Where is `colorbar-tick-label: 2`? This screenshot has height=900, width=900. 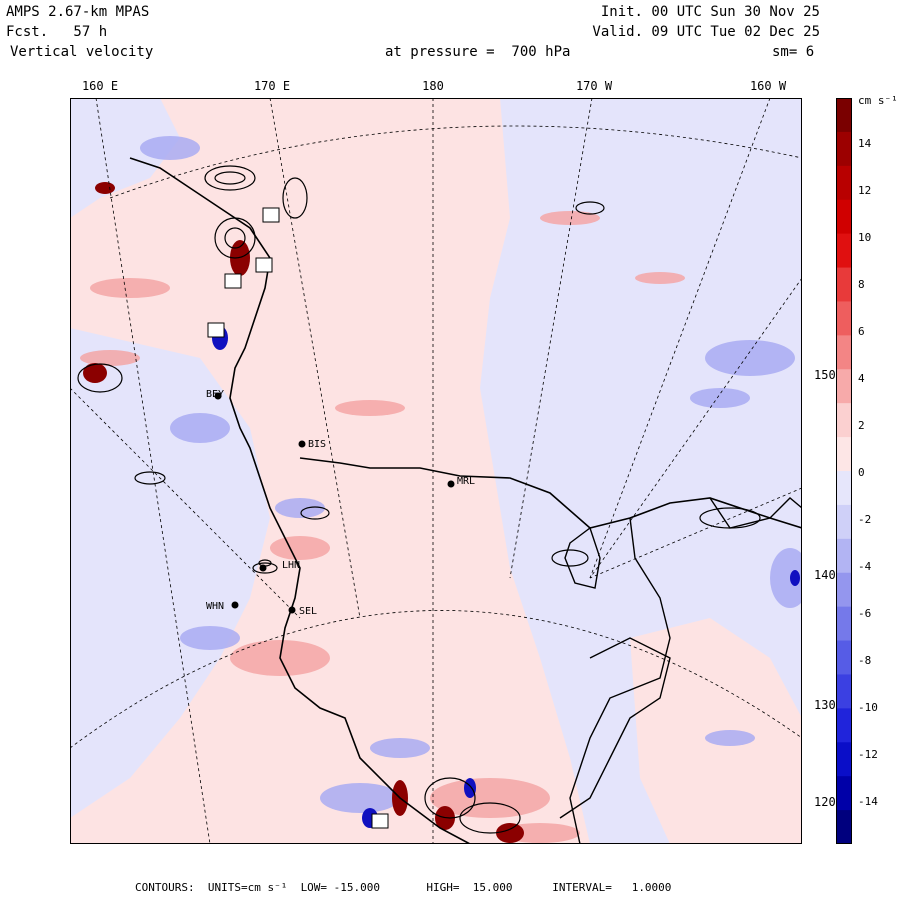 colorbar-tick-label: 2 is located at coordinates (861, 425).